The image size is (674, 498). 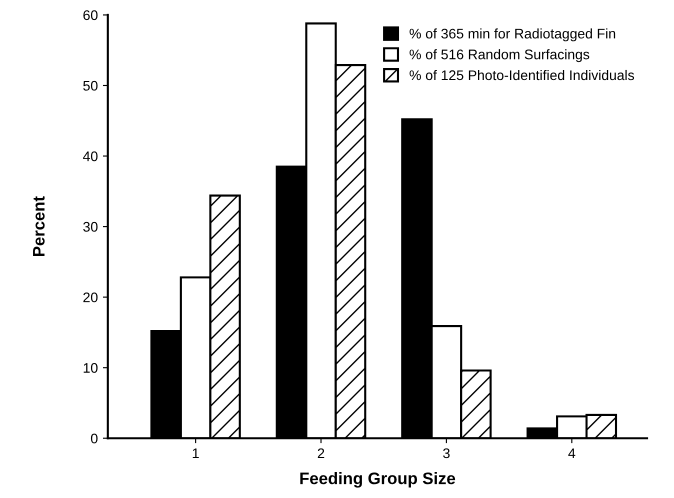 What do you see at coordinates (90, 227) in the screenshot?
I see `y-tick-label: 30` at bounding box center [90, 227].